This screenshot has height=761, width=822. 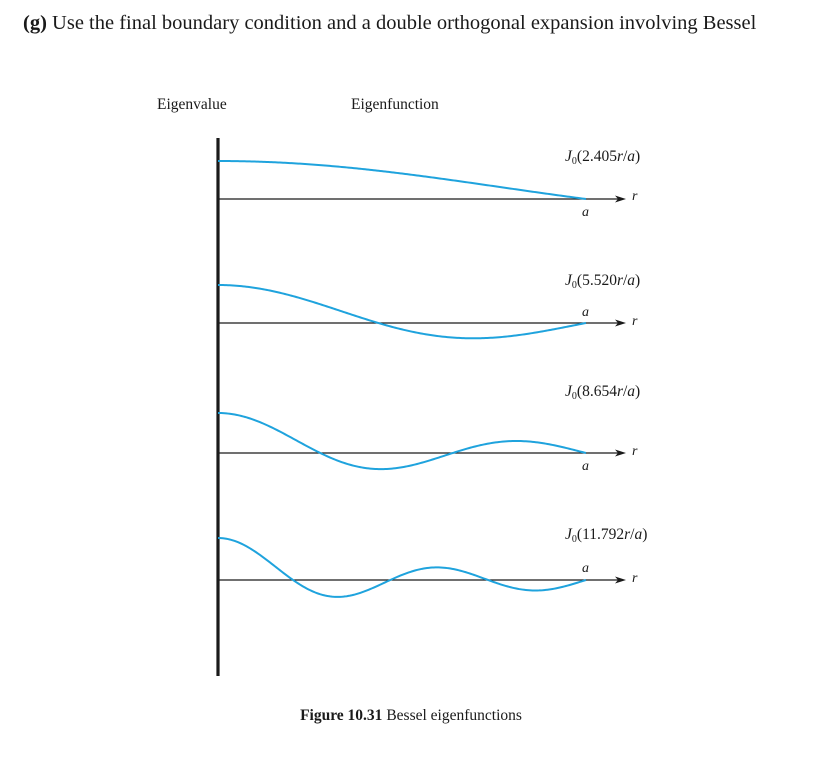 I want to click on eigenvalue-column-label: Eigenvalue, so click(x=192, y=104).